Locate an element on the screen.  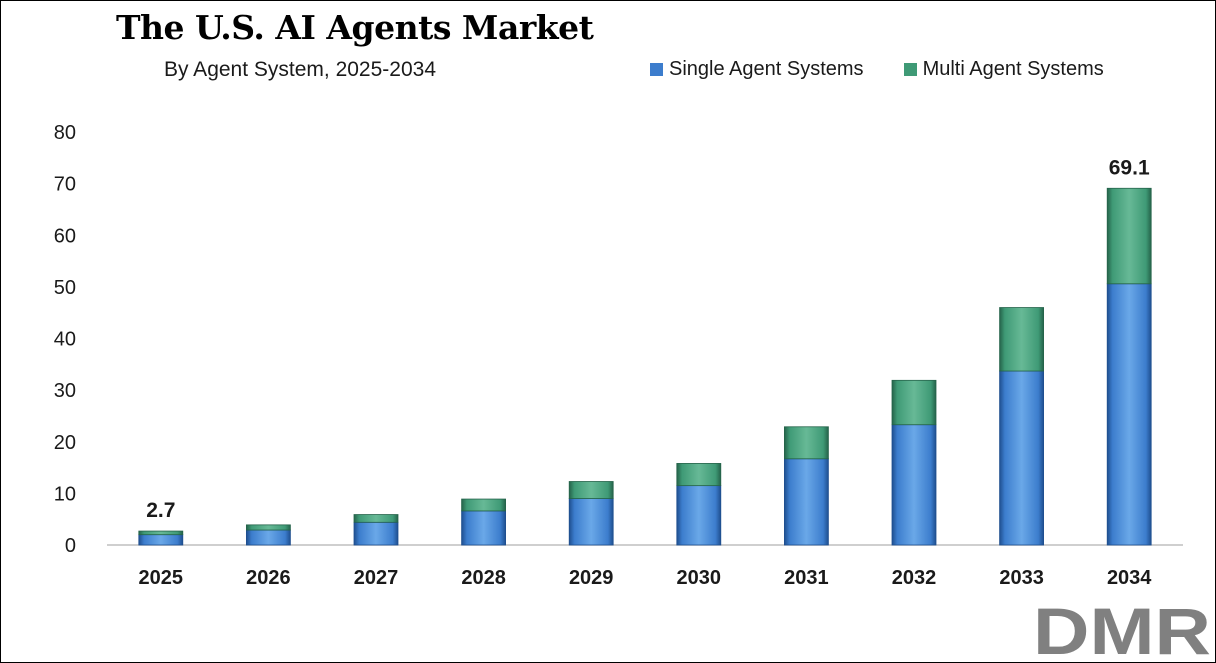
x-tick-label: 2027 is located at coordinates (376, 578).